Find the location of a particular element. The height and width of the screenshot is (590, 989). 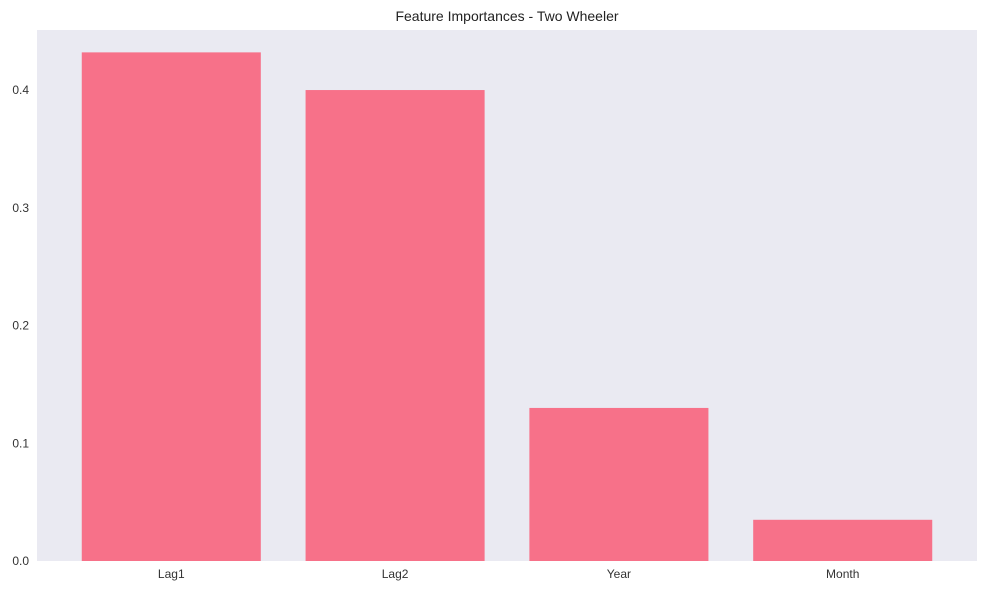

chart-title: Feature Importances - Two Wheeler is located at coordinates (506, 16).